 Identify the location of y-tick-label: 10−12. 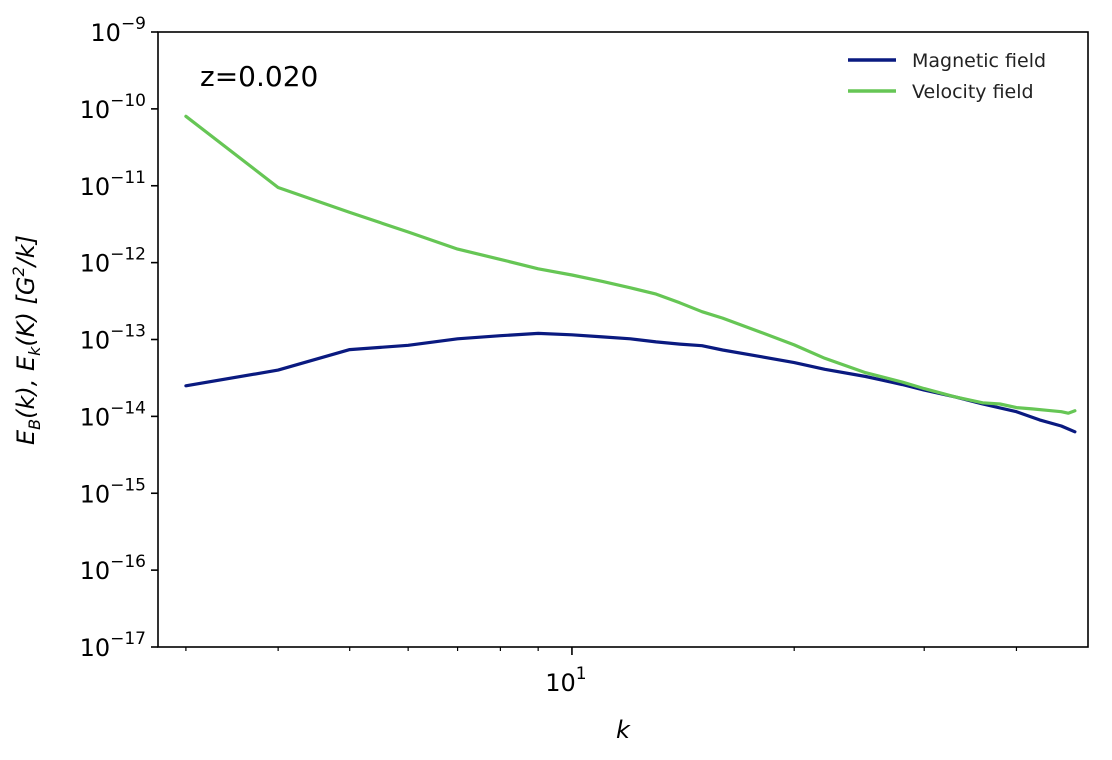
(113, 261).